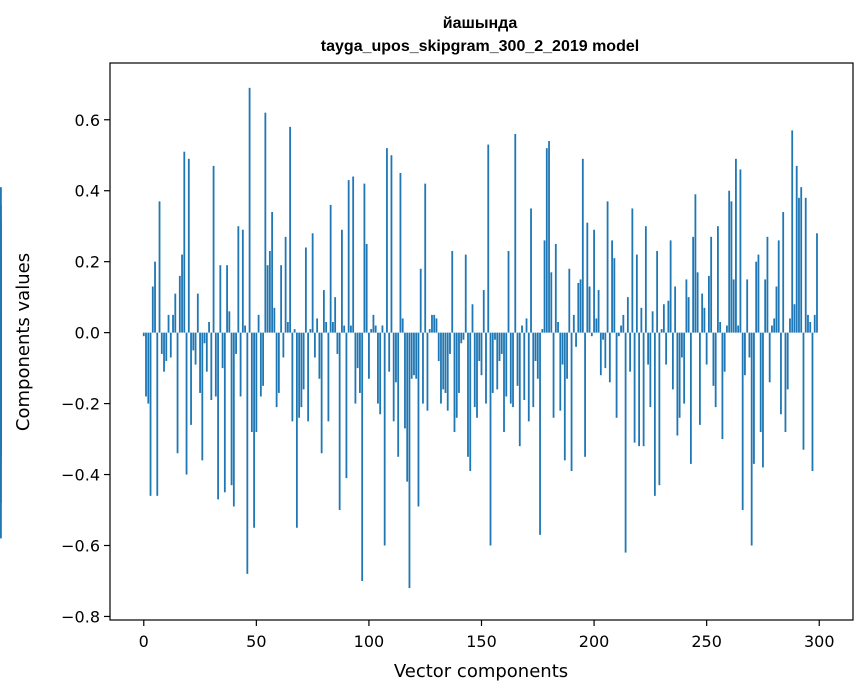  What do you see at coordinates (594, 641) in the screenshot?
I see `x-tick-label: 200` at bounding box center [594, 641].